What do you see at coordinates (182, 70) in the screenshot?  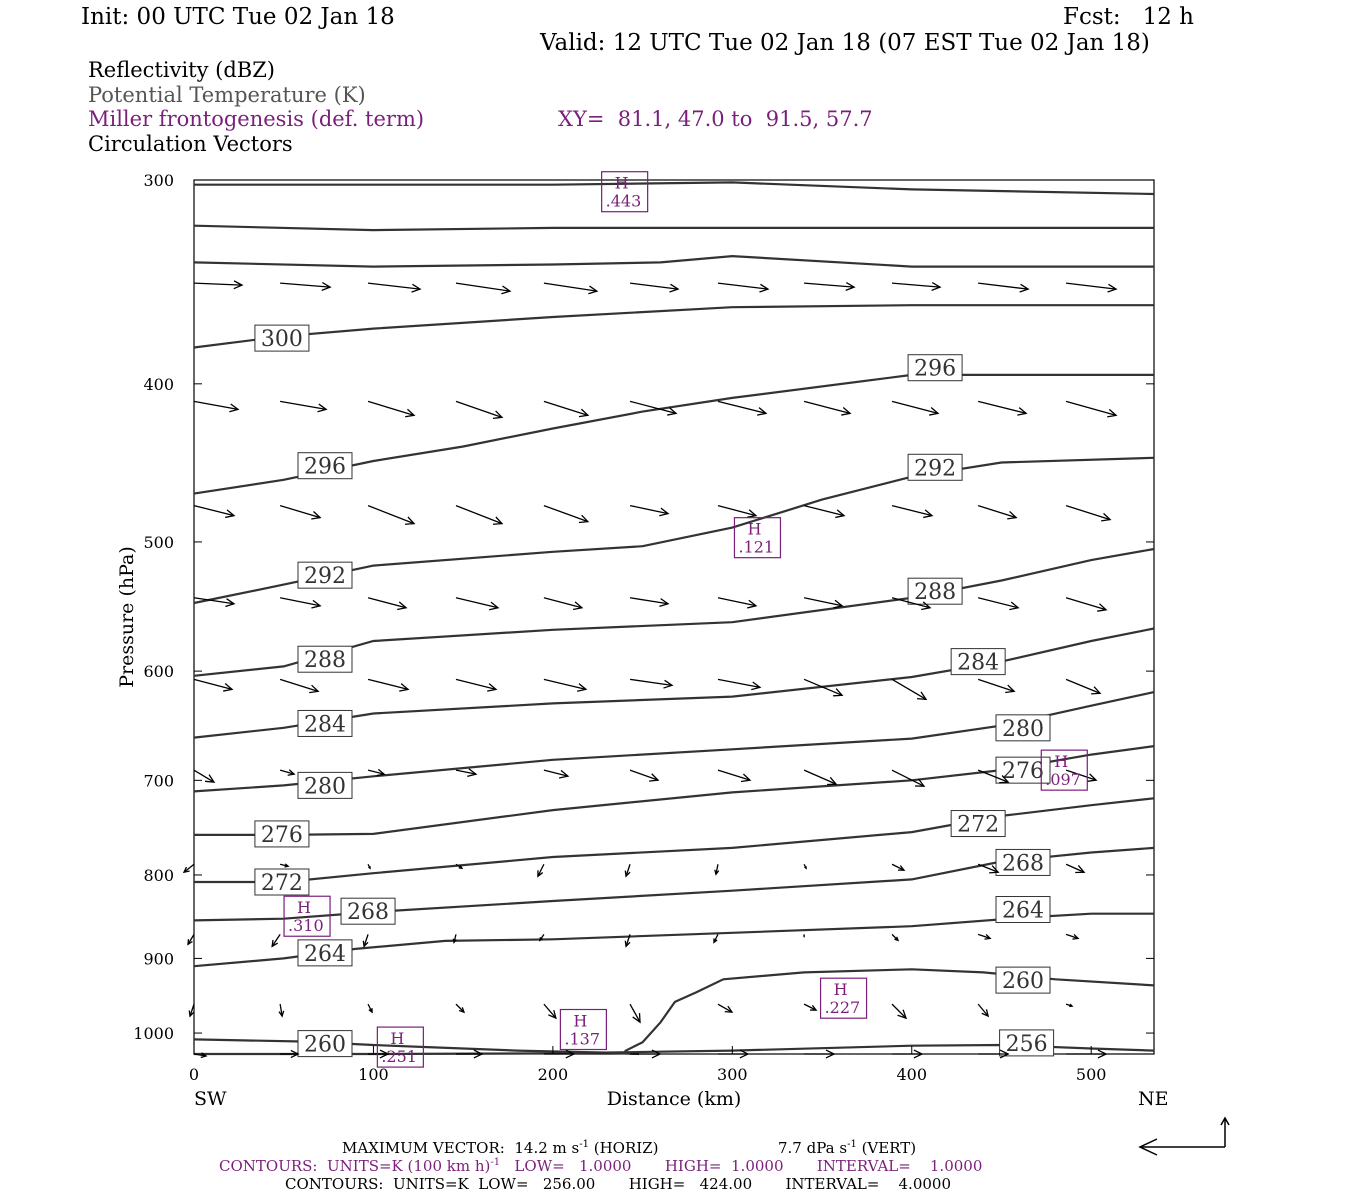 I see `legend-reflectivity: Reflectivity (dBZ)` at bounding box center [182, 70].